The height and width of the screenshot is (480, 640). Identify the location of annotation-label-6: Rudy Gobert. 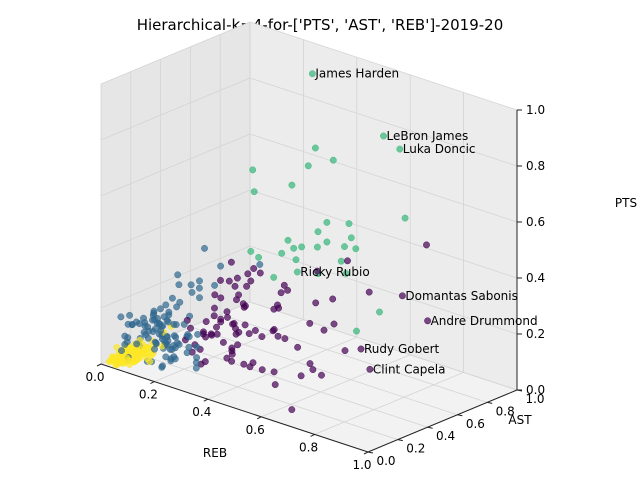
(402, 349).